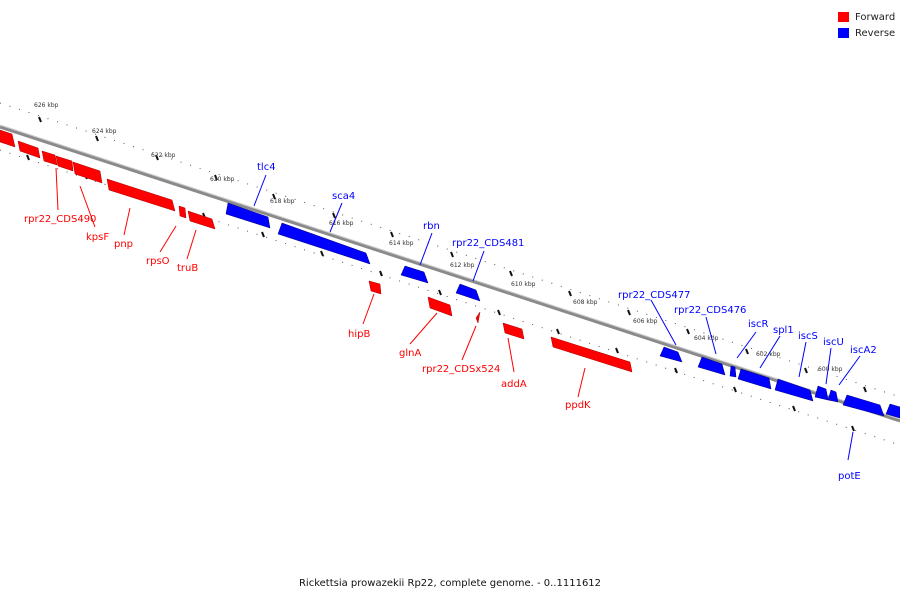 The image size is (900, 600). Describe the element at coordinates (833, 342) in the screenshot. I see `gene-label-iscu: iscU` at that location.